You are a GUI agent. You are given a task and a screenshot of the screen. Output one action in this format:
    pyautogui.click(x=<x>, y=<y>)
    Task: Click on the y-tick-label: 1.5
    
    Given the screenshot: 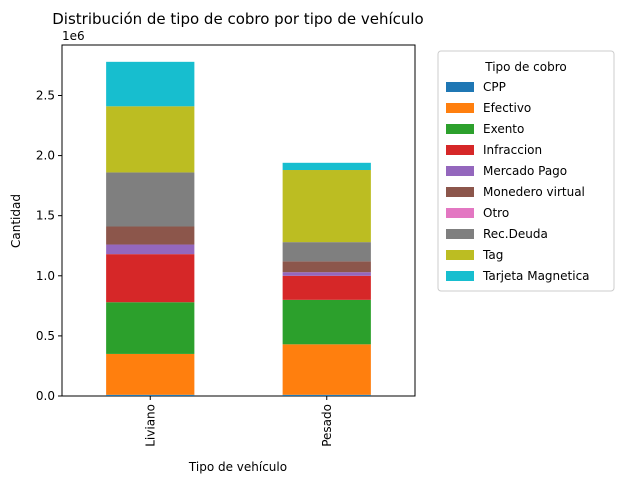 What is the action you would take?
    pyautogui.click(x=45, y=216)
    